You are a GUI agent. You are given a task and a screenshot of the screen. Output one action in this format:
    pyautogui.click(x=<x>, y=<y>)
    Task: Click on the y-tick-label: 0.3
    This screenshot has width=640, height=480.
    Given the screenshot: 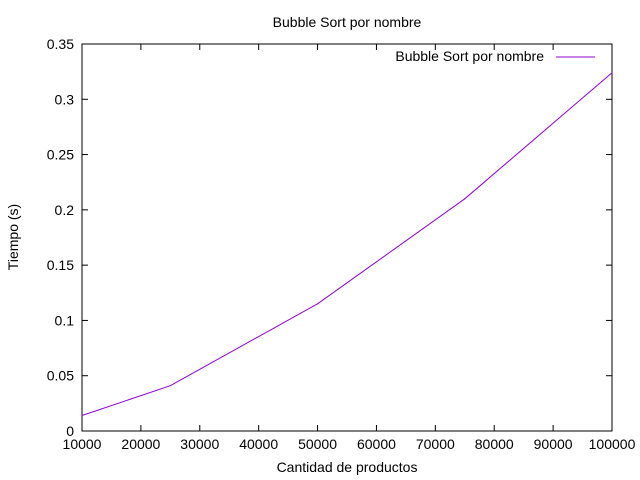 What is the action you would take?
    pyautogui.click(x=65, y=99)
    